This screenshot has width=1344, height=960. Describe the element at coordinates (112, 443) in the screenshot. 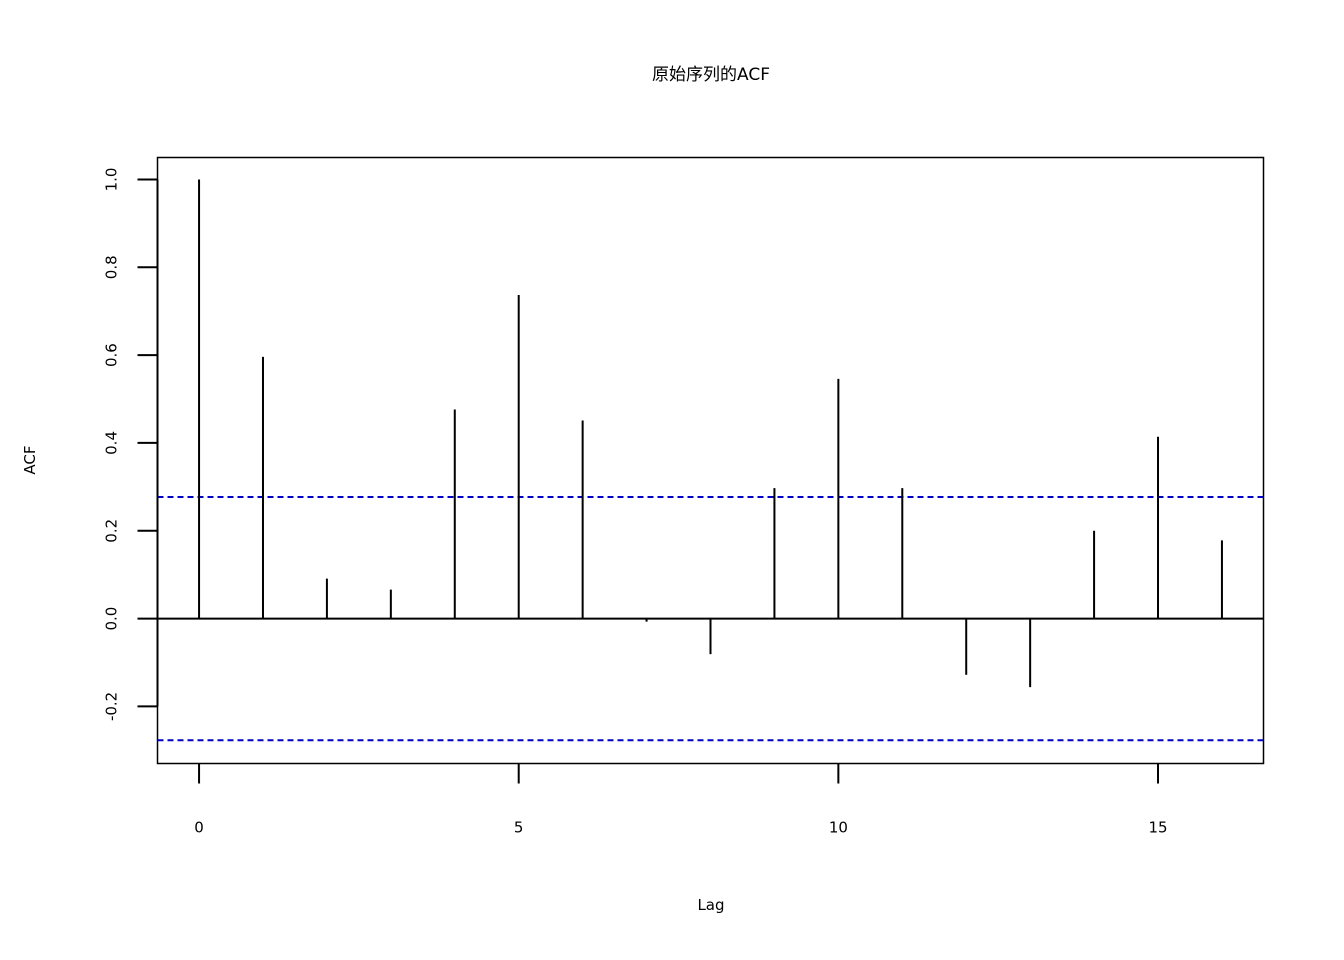

I see `y-tick-label-3: 0.4` at that location.